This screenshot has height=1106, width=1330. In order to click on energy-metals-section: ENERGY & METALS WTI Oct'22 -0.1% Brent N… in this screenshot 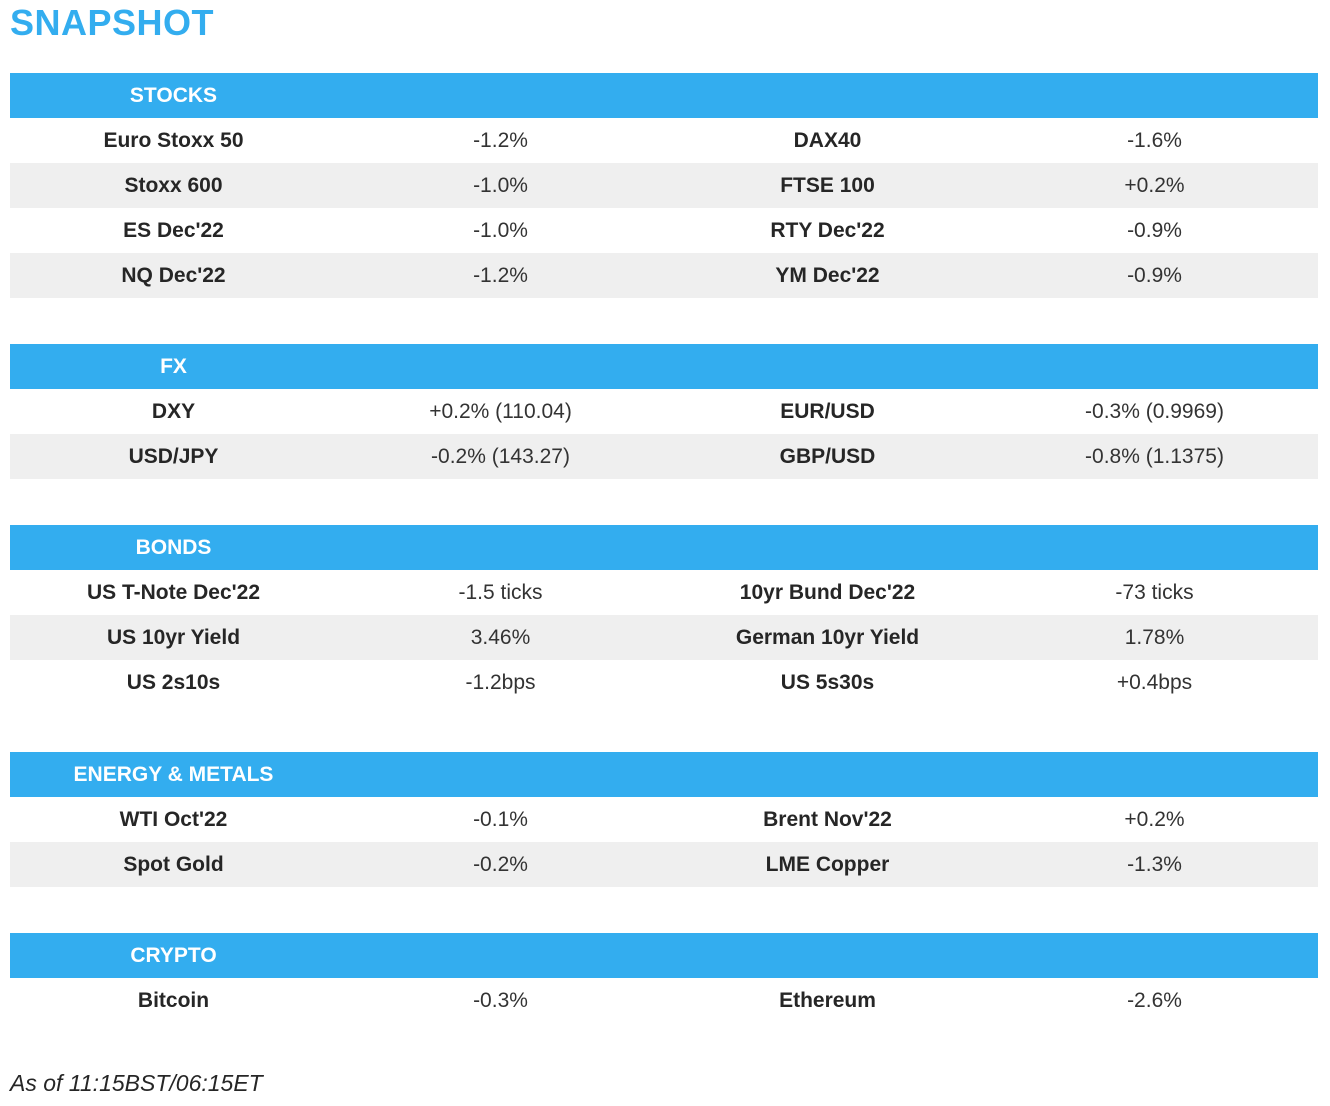, I will do `click(664, 819)`.